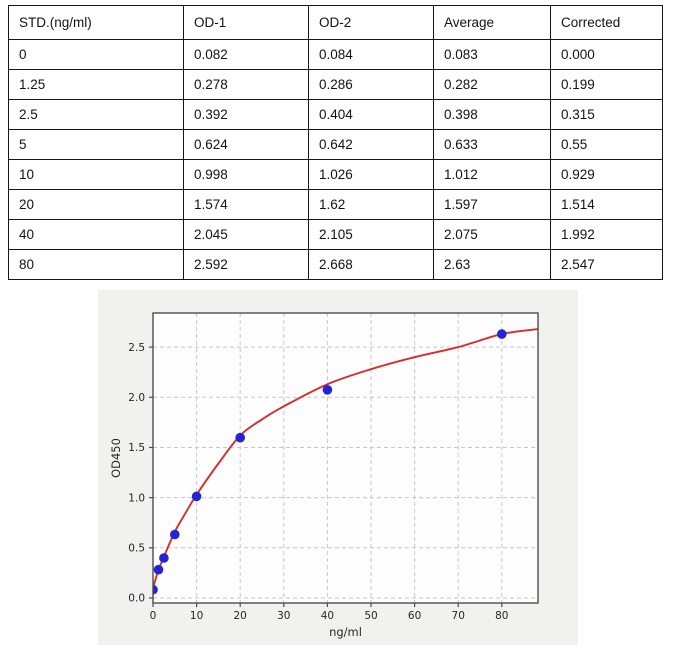 Image resolution: width=674 pixels, height=652 pixels. Describe the element at coordinates (246, 264) in the screenshot. I see `table-cell: 2.592` at that location.